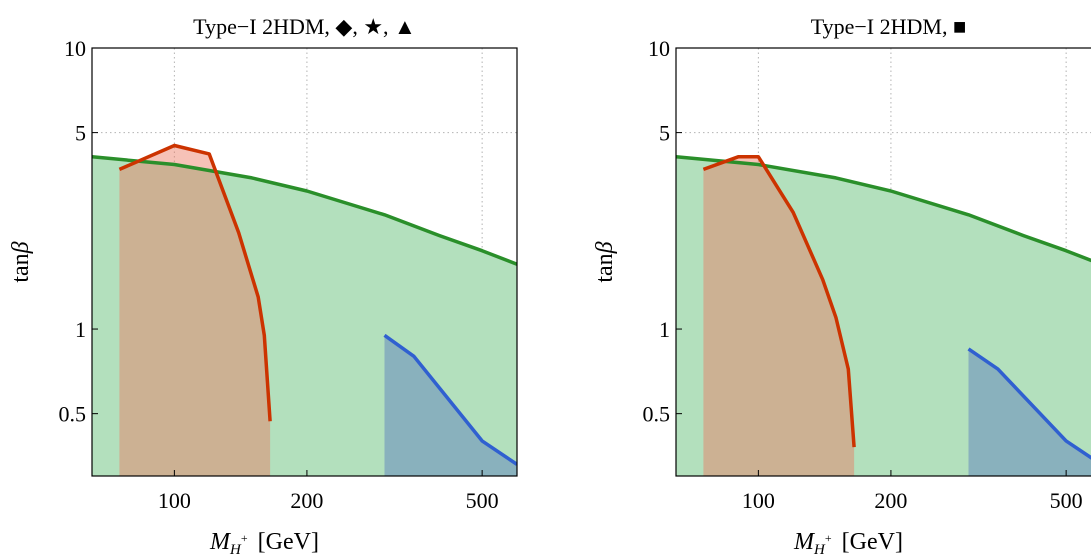 This screenshot has width=1091, height=556. What do you see at coordinates (889, 26) in the screenshot?
I see `chart-title: Type−I 2HDM, ■` at bounding box center [889, 26].